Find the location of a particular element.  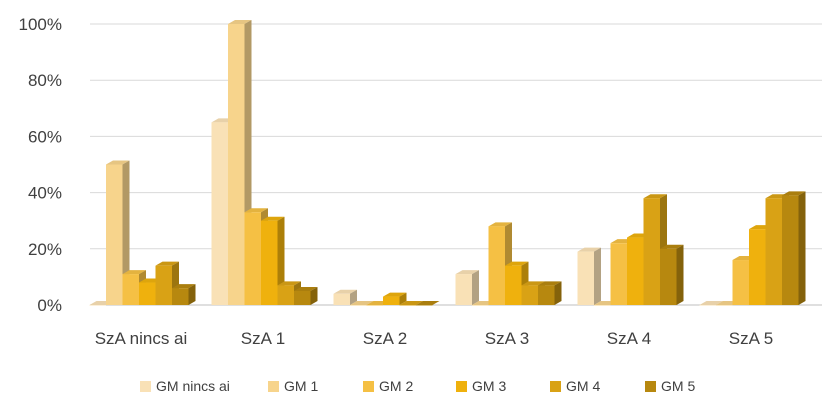

x-axis-ticks: SzA nincs ai SzA 1 SzA 2 SzA 3 SzA 4 SzA 5 is located at coordinates (434, 338).